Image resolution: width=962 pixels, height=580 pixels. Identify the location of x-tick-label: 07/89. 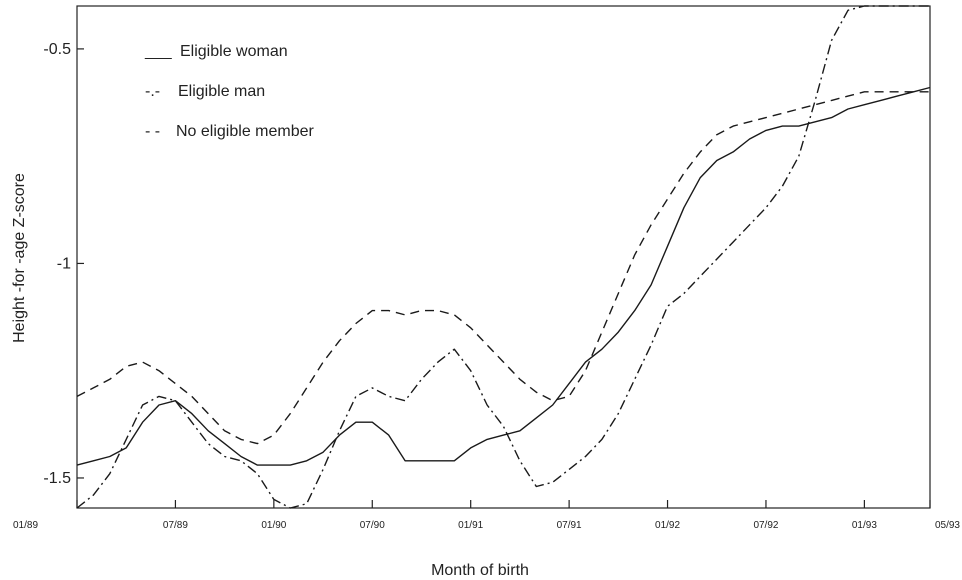
(175, 525).